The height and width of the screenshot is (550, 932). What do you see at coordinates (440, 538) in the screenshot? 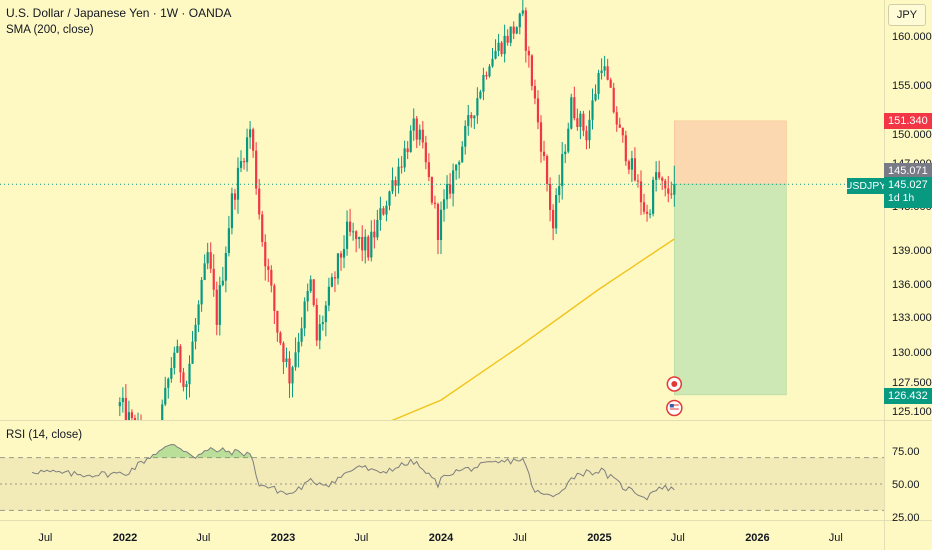
I see `time-axis: Jul 2022 Jul 2023 Jul 2024 Jul 2025 Jul 2026 Jul` at bounding box center [440, 538].